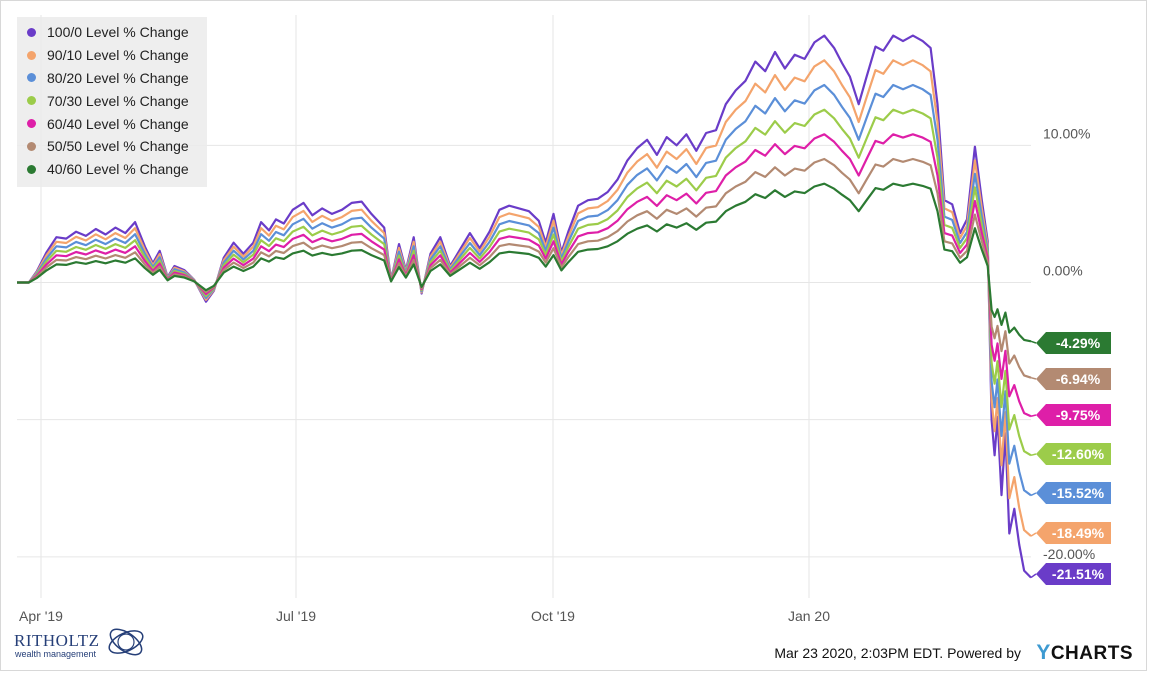 The width and height of the screenshot is (1149, 673). I want to click on x-tick-label: Oct '19, so click(553, 616).